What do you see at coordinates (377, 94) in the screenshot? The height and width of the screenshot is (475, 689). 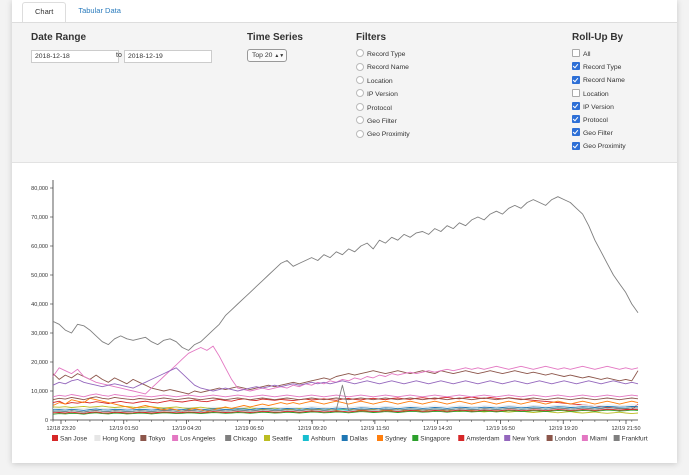 I see `filter-option: IP Version` at bounding box center [377, 94].